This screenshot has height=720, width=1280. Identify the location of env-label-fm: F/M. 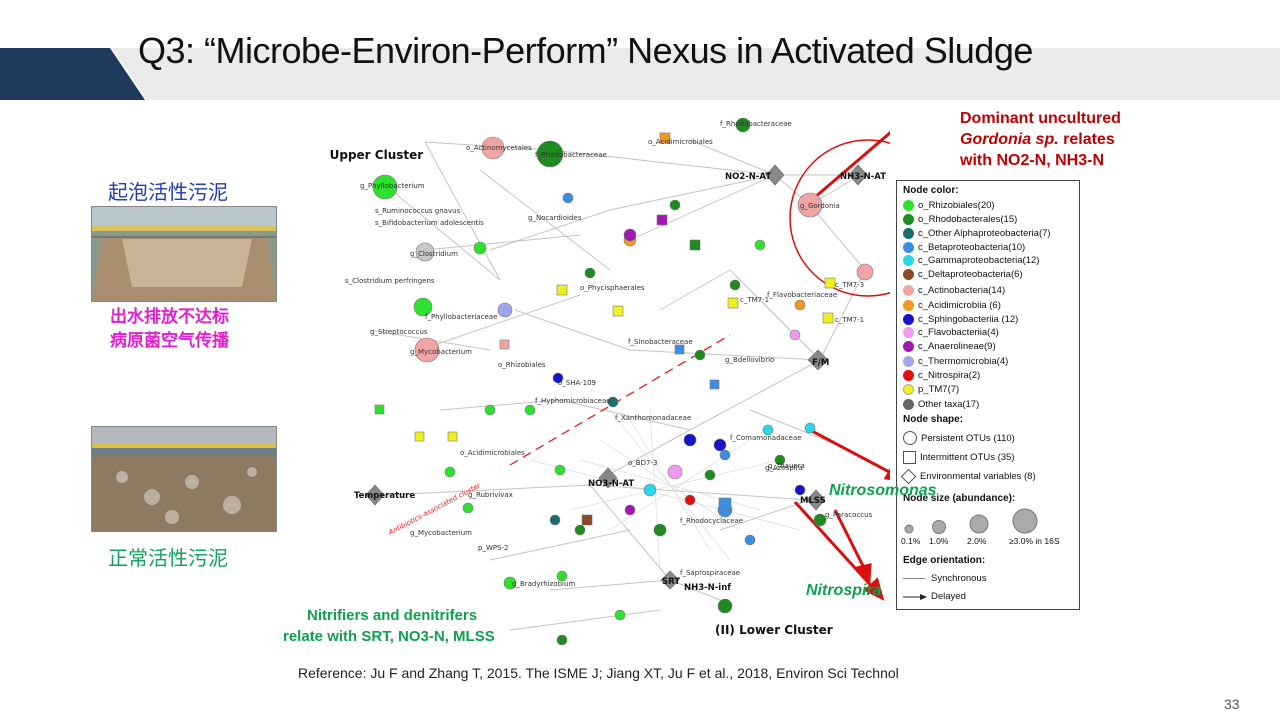
(820, 363).